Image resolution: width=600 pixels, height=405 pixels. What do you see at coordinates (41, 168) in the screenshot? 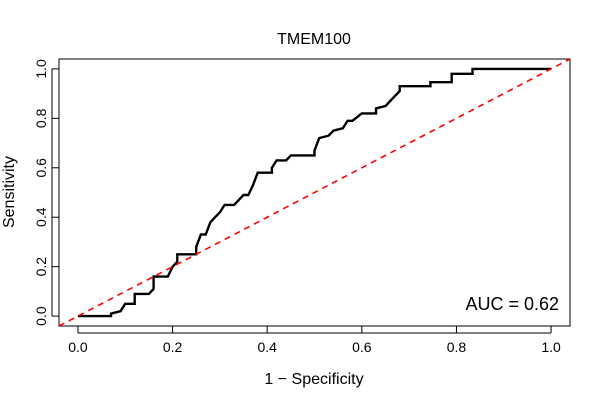
I see `y-tick-label: 0.6` at bounding box center [41, 168].